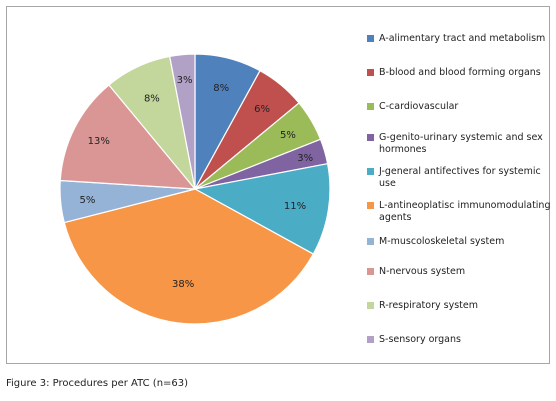 Image resolution: width=556 pixels, height=401 pixels. I want to click on legend-item: C-cardiovascular, so click(412, 107).